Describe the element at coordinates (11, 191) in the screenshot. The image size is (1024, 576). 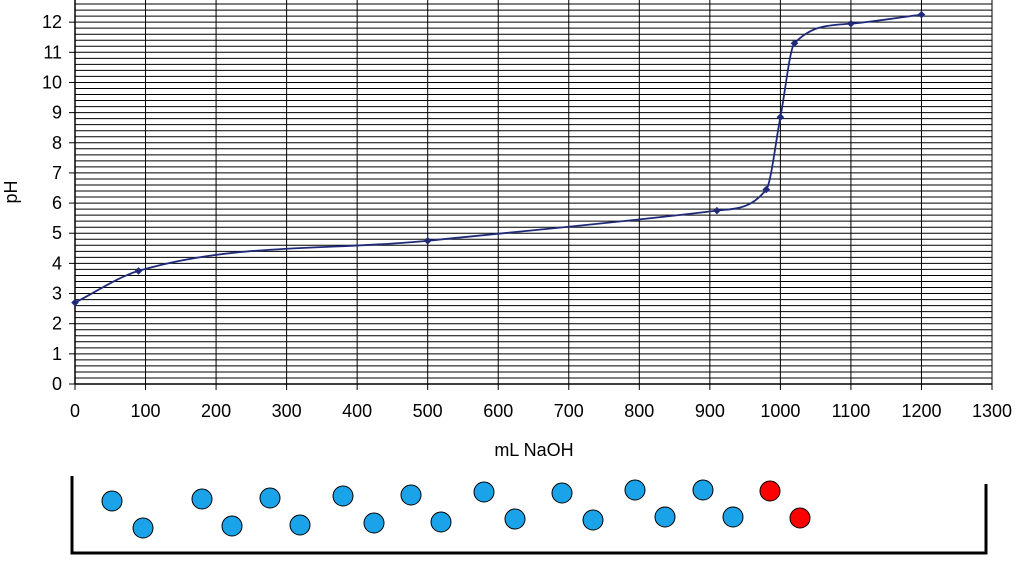
I see `y-axis-title: pH` at that location.